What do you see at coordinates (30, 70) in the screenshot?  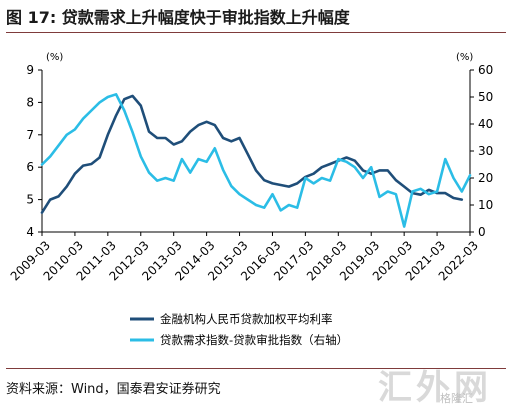 I see `y-tick-label-left: 9` at bounding box center [30, 70].